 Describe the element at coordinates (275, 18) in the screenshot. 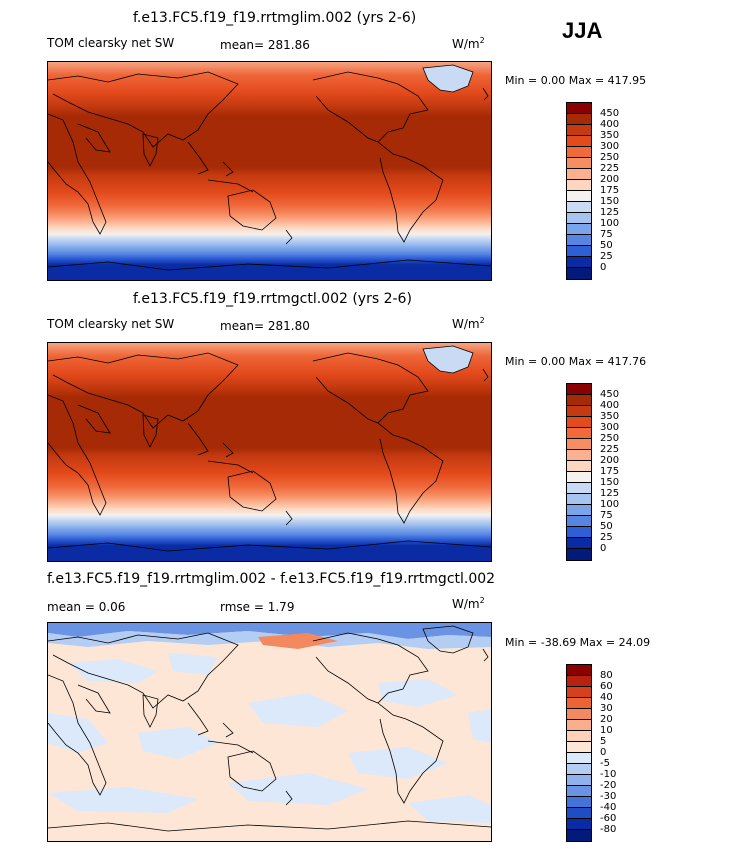

I see `panel-title: f.e13.FC5.f19_f19.rrtmglim.002 (yrs 2-6)` at that location.